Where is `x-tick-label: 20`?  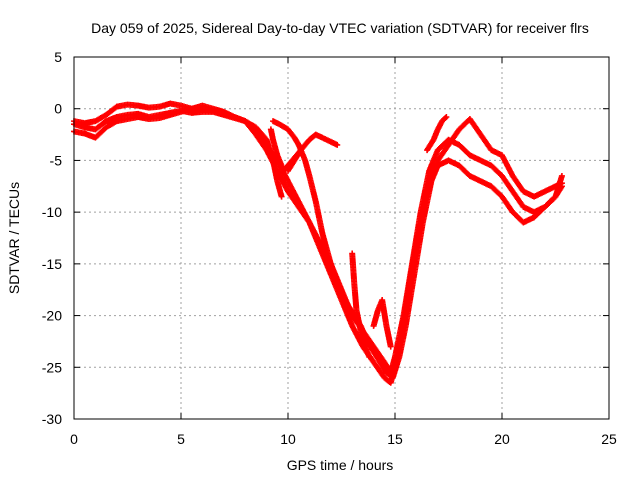 x-tick-label: 20 is located at coordinates (502, 439).